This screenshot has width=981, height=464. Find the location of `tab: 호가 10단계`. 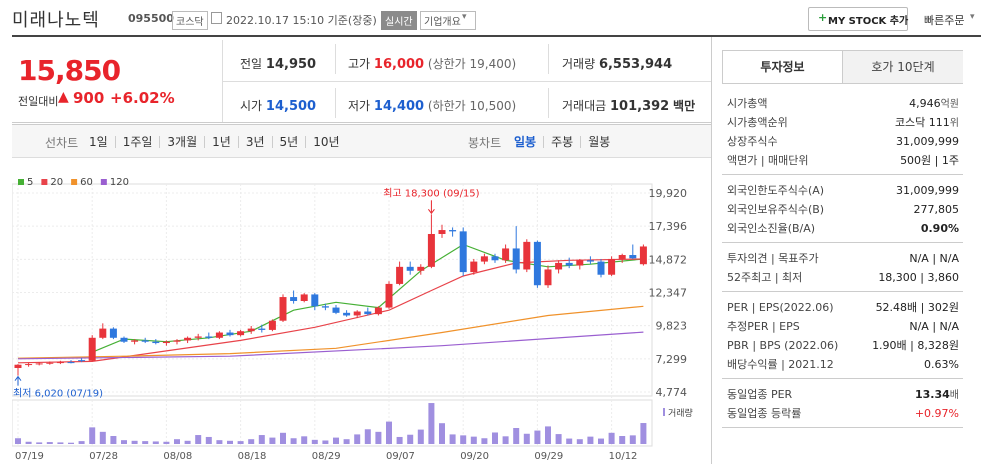

tab: 호가 10단계 is located at coordinates (902, 67).